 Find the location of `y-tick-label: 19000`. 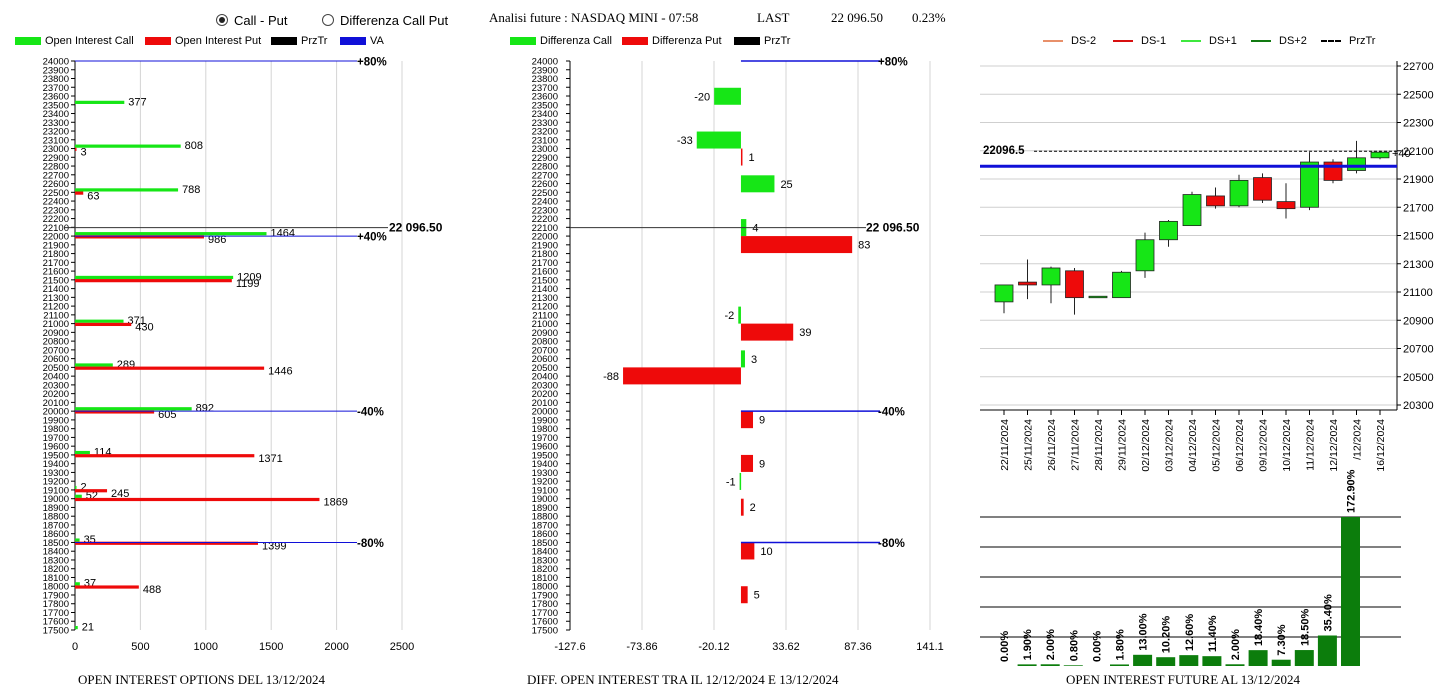

y-tick-label: 19000 is located at coordinates (56, 499).